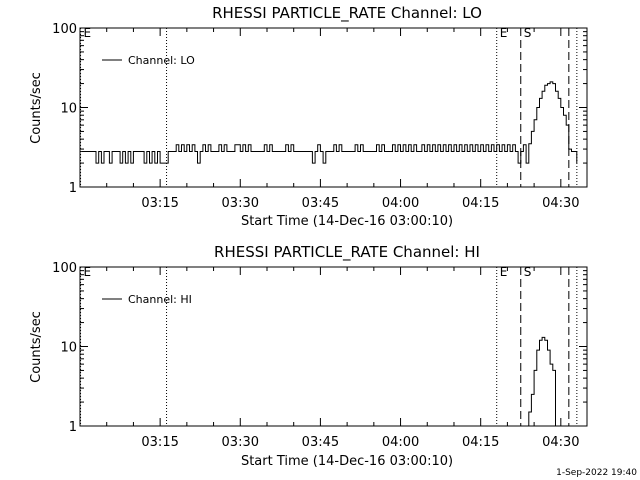  Describe the element at coordinates (329, 122) in the screenshot. I see `lo-series-line` at that location.